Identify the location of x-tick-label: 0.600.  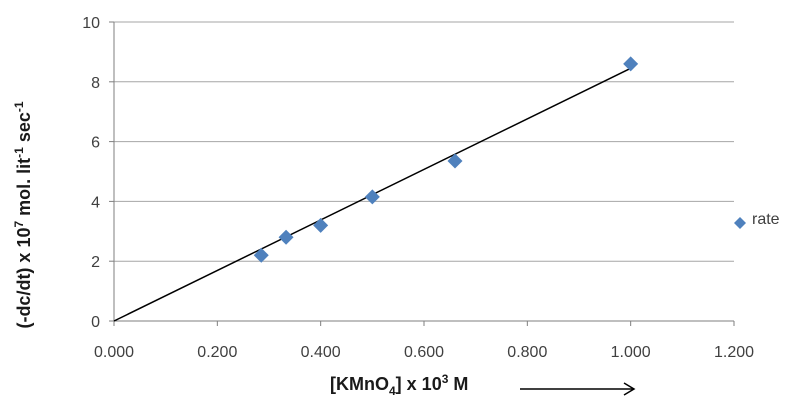
(424, 352).